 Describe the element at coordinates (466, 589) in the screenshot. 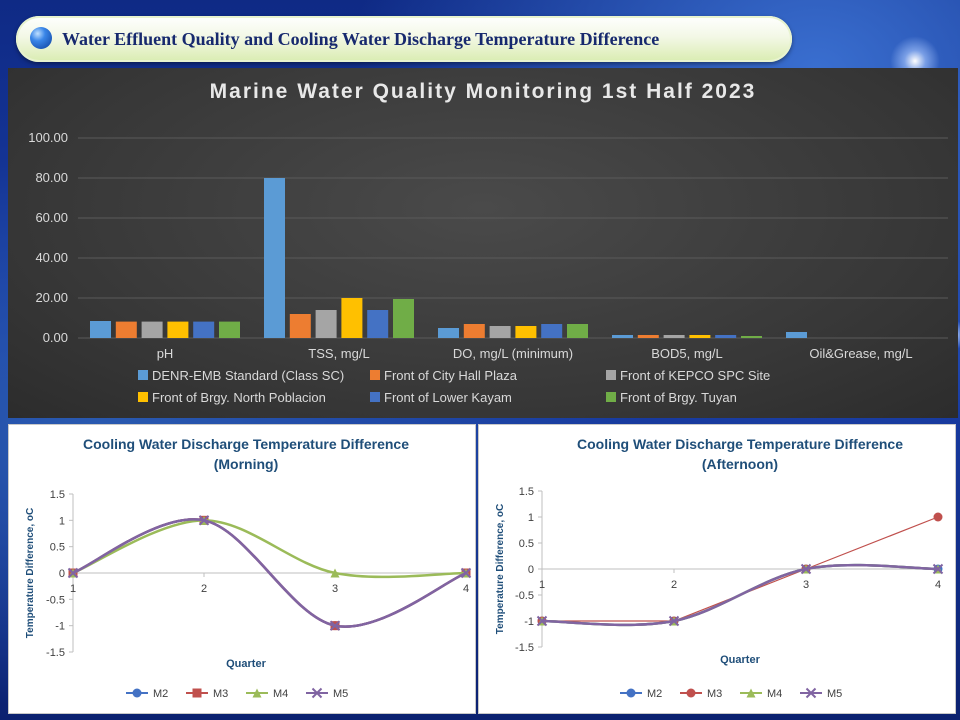

I see `x-tick-label: 4` at that location.